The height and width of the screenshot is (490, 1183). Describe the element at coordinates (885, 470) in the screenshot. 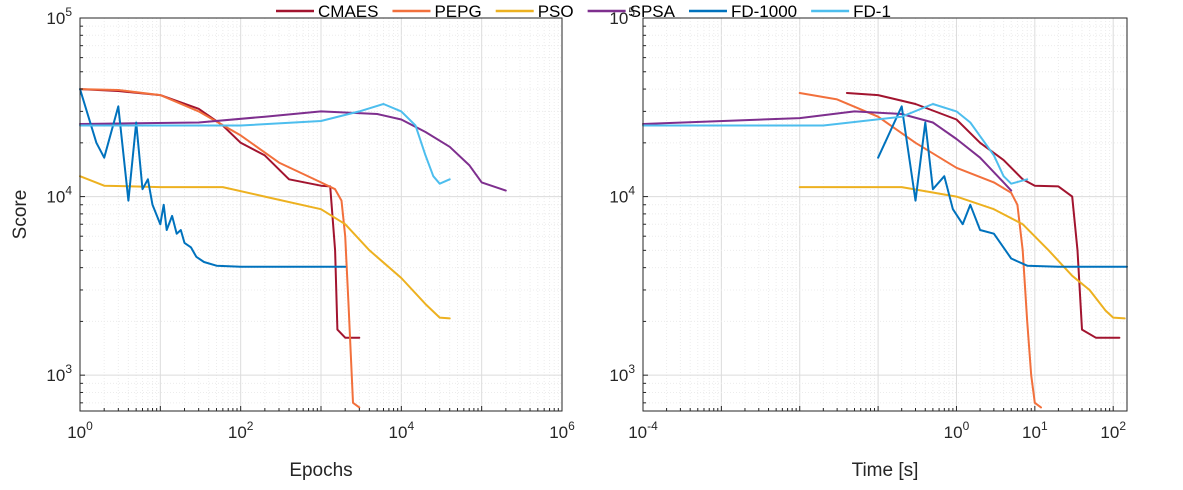

I see `x-axis-label: Time [s]` at that location.